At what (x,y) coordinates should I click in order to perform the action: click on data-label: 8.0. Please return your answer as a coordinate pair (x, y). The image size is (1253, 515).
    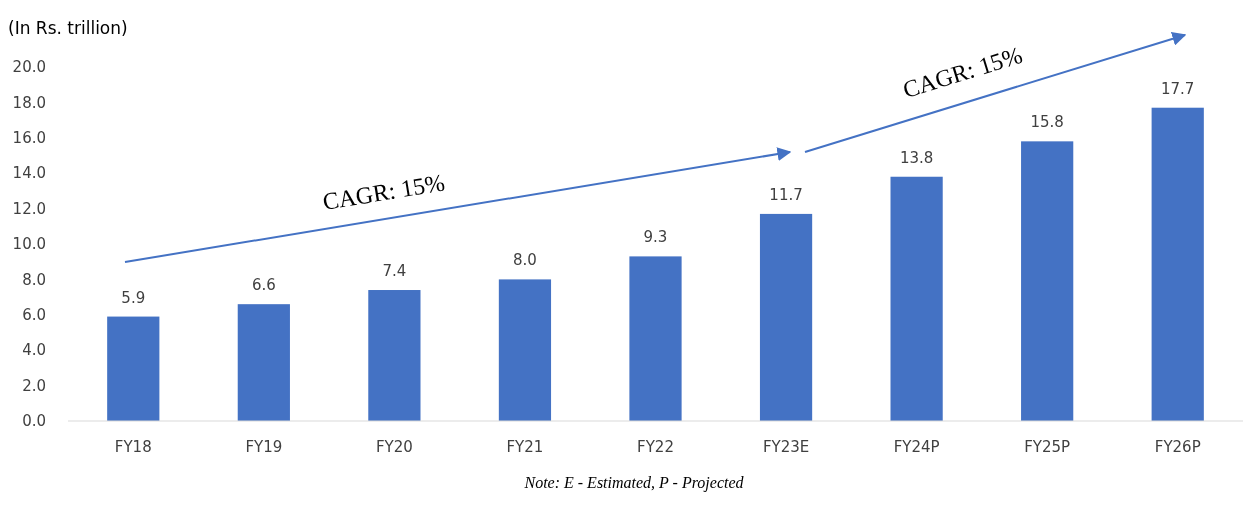
    Looking at the image, I should click on (525, 260).